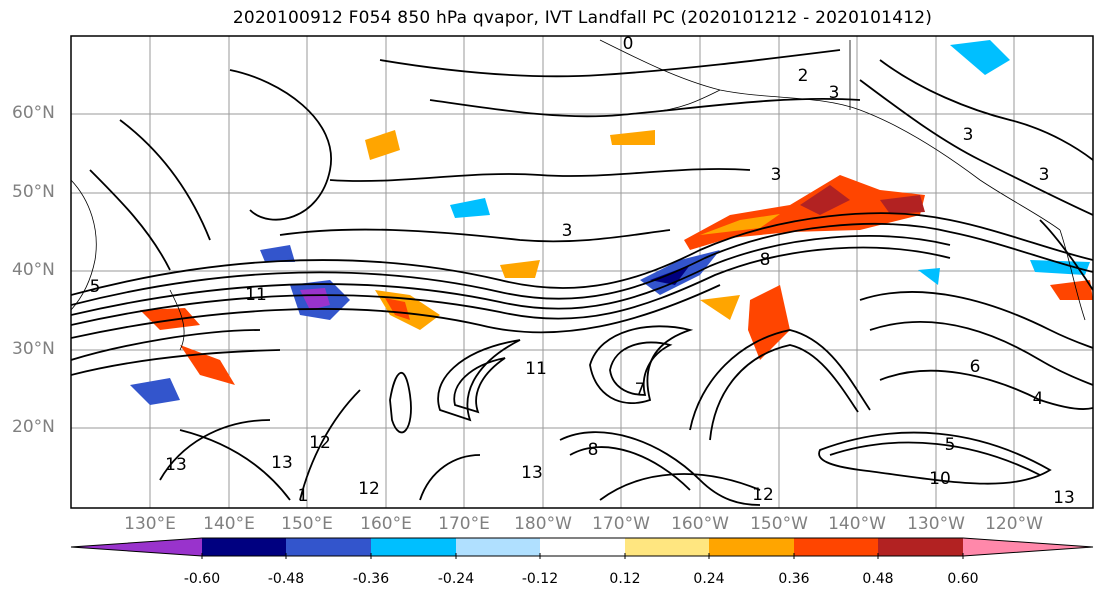  Describe the element at coordinates (386, 524) in the screenshot. I see `lon-label: 160°E` at that location.